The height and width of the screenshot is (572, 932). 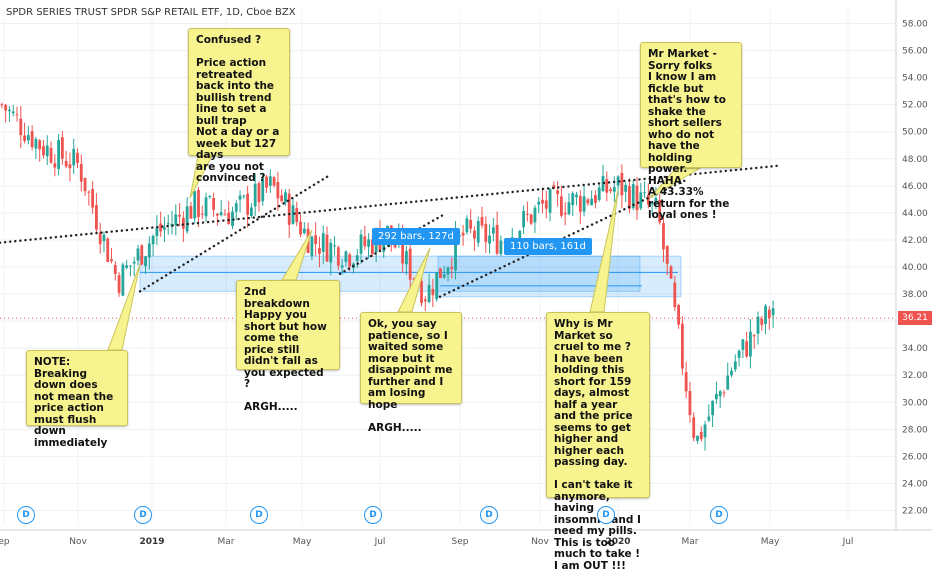 I want to click on trendline-late-2019, so click(x=564, y=237).